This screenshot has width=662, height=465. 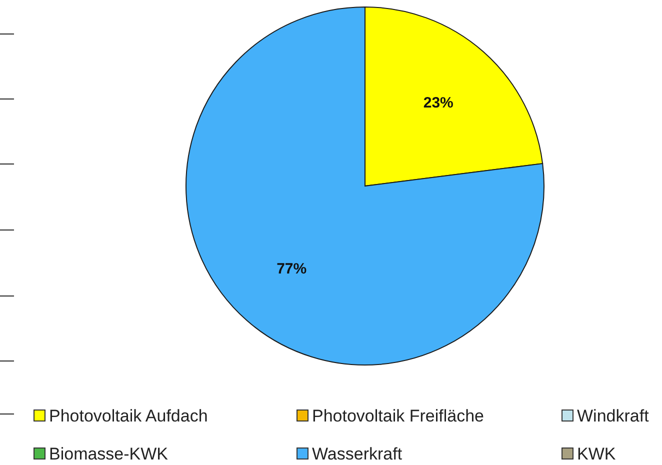 What do you see at coordinates (613, 416) in the screenshot?
I see `legend-label: Windkraft` at bounding box center [613, 416].